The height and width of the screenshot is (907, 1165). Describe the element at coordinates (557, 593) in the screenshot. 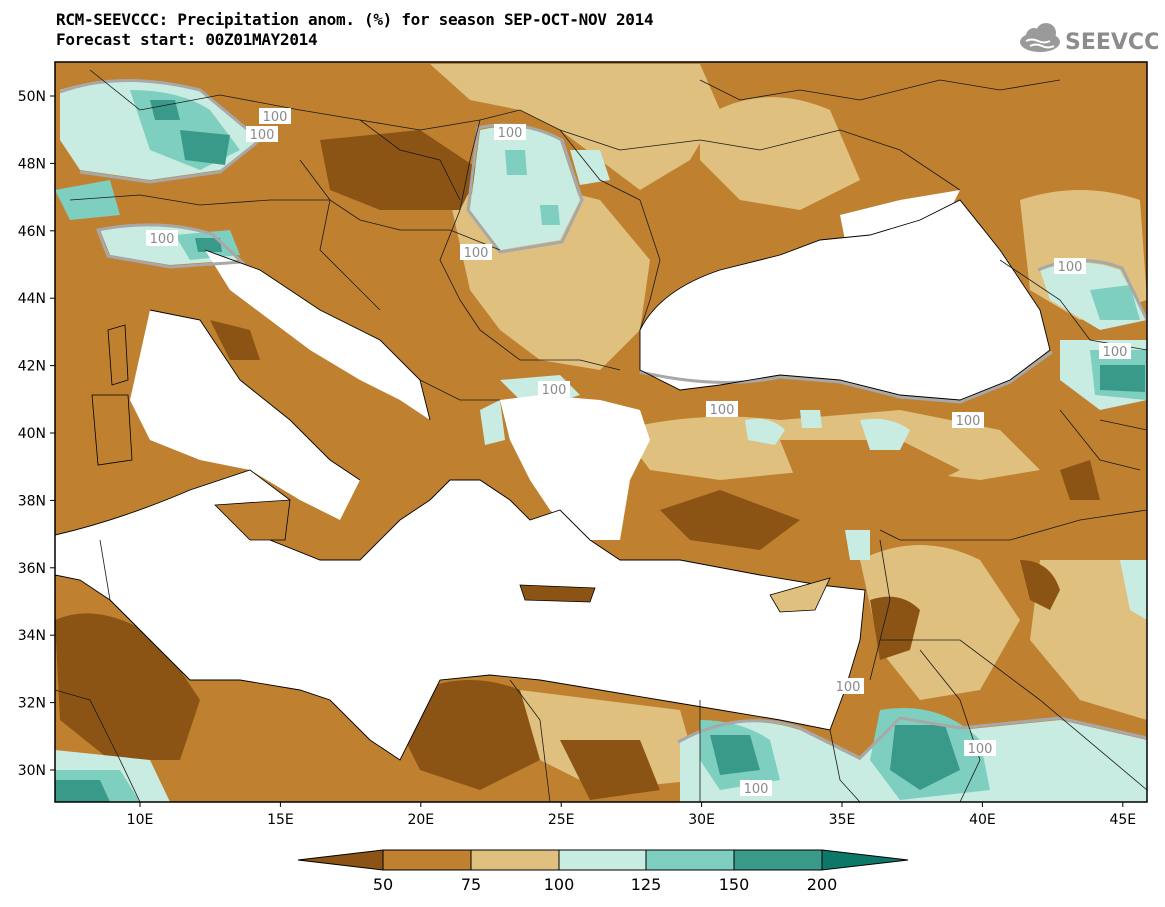

I see `crete-island` at that location.